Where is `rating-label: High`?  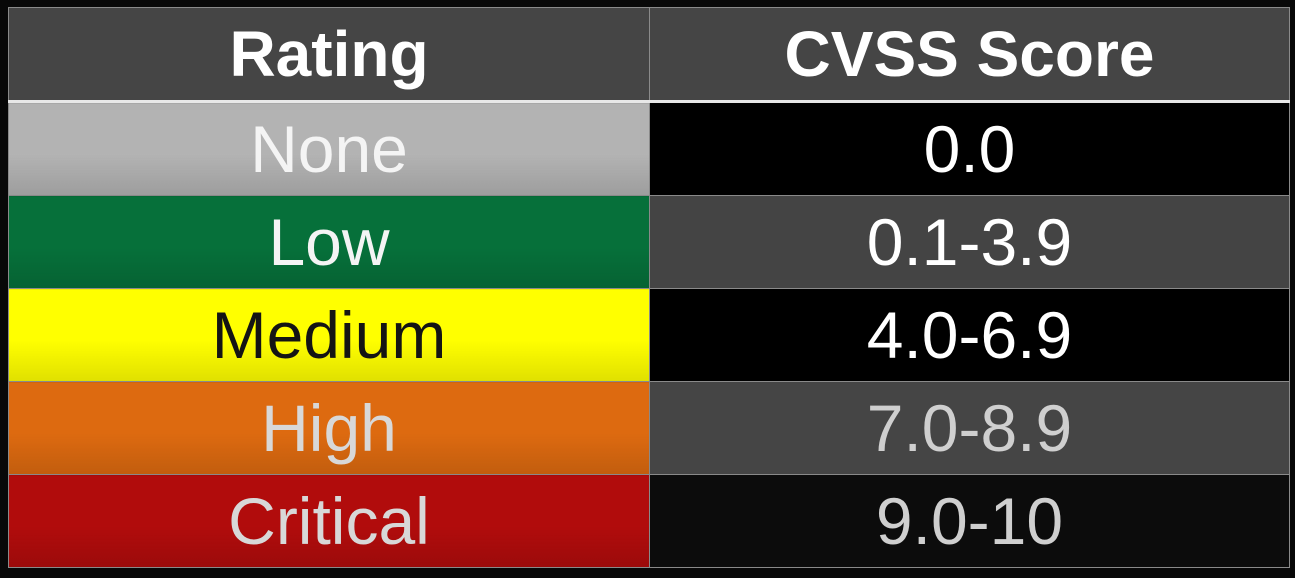 rating-label: High is located at coordinates (329, 428).